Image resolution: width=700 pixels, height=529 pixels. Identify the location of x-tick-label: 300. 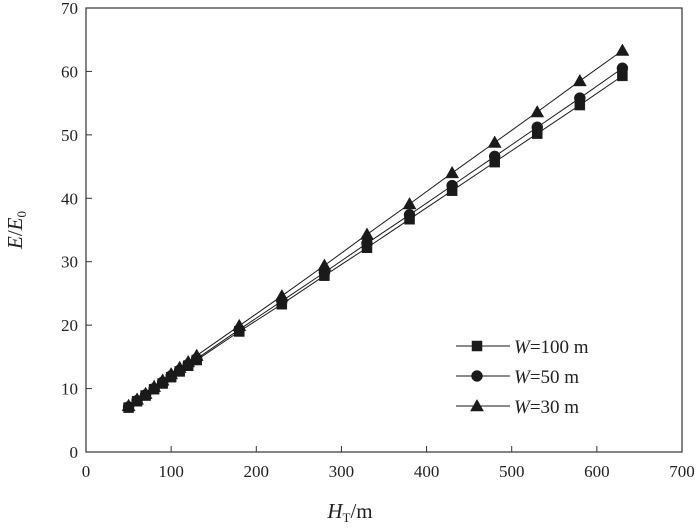
(342, 471).